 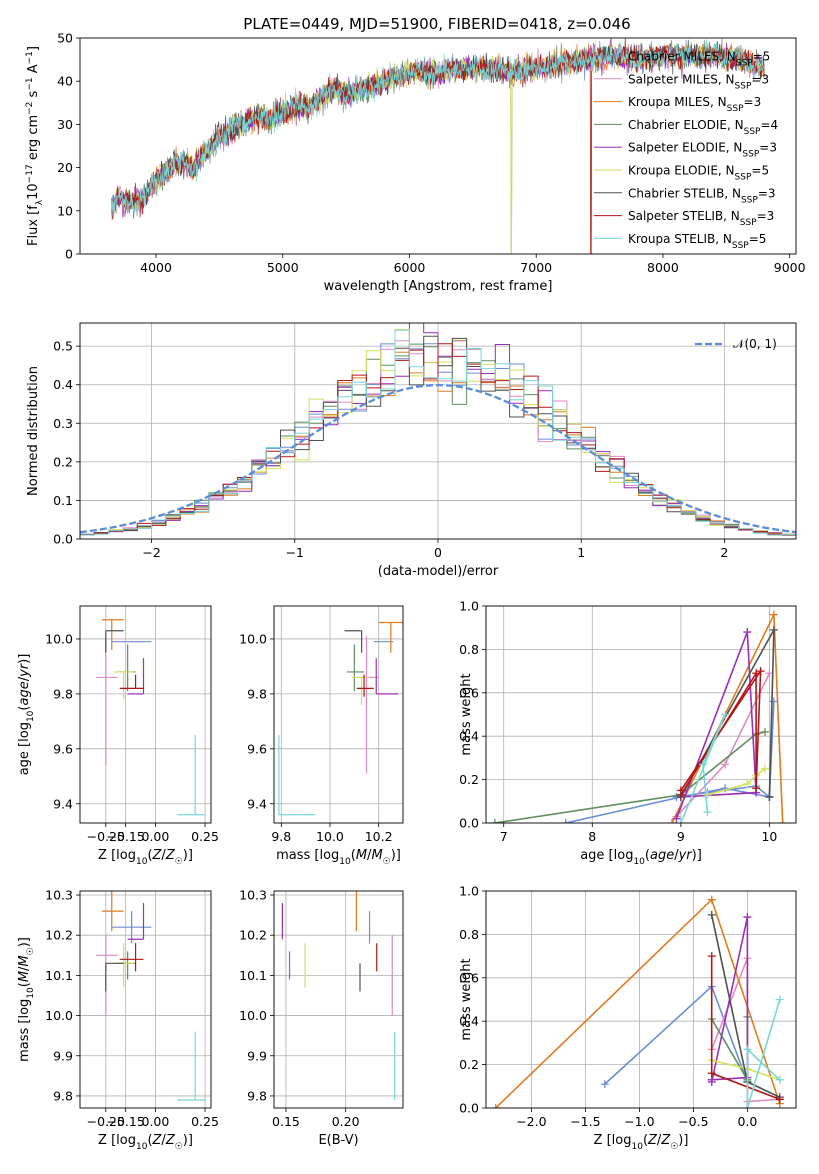 I want to click on legend-label-kroupa_miles: Kroupa MILES, NSSP=3, so click(x=694, y=104).